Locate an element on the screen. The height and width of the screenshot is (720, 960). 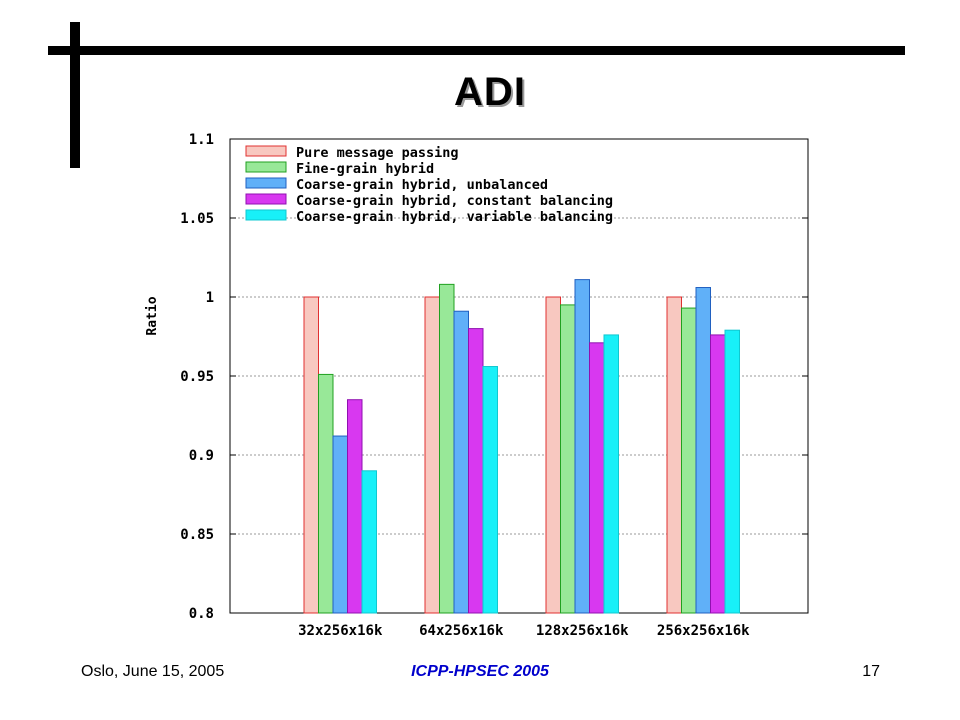
y-tick-label: 0.8 is located at coordinates (201, 614).